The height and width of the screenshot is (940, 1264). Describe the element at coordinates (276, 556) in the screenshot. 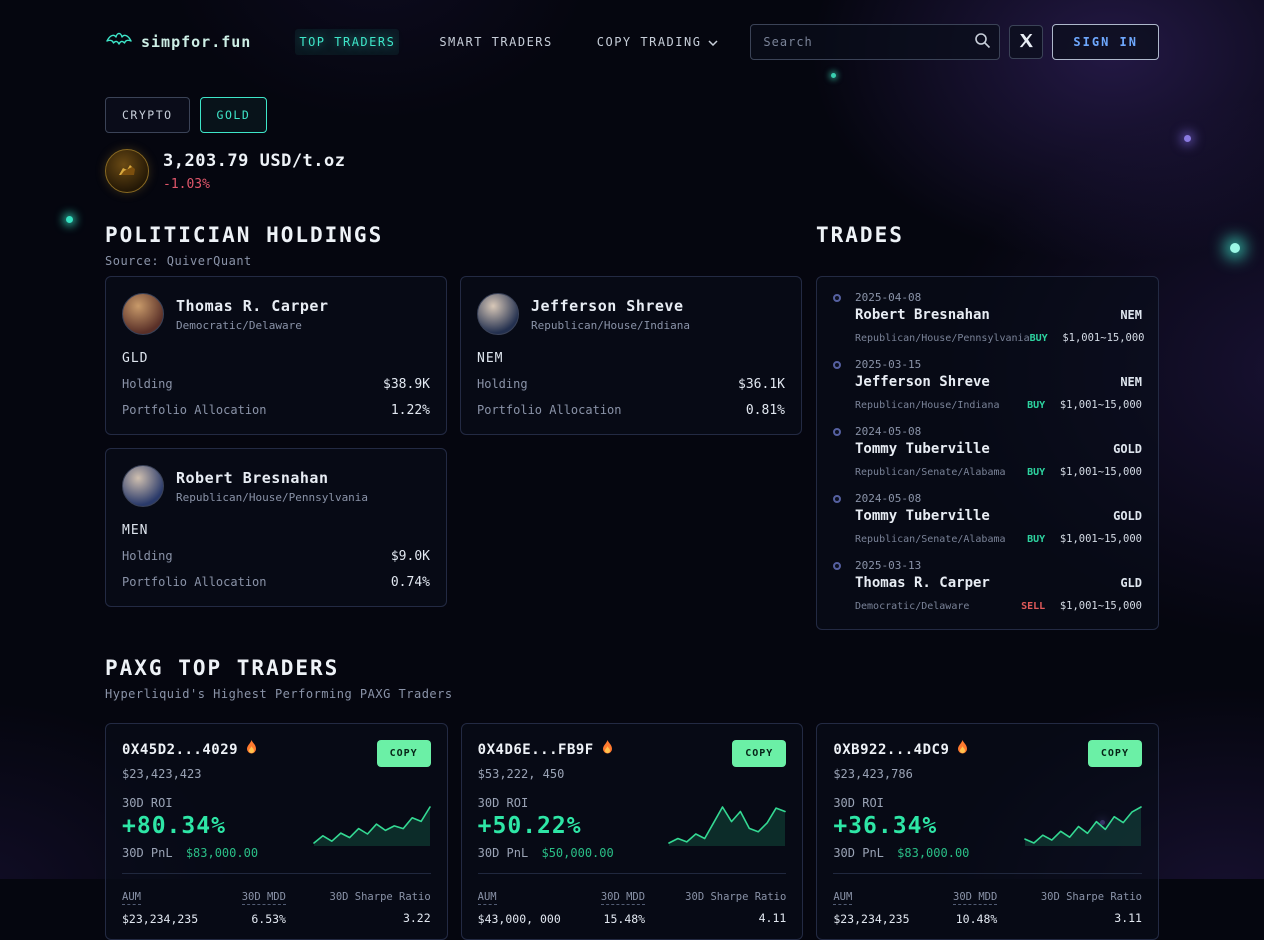

I see `holding-row: Holding $9.0K` at that location.